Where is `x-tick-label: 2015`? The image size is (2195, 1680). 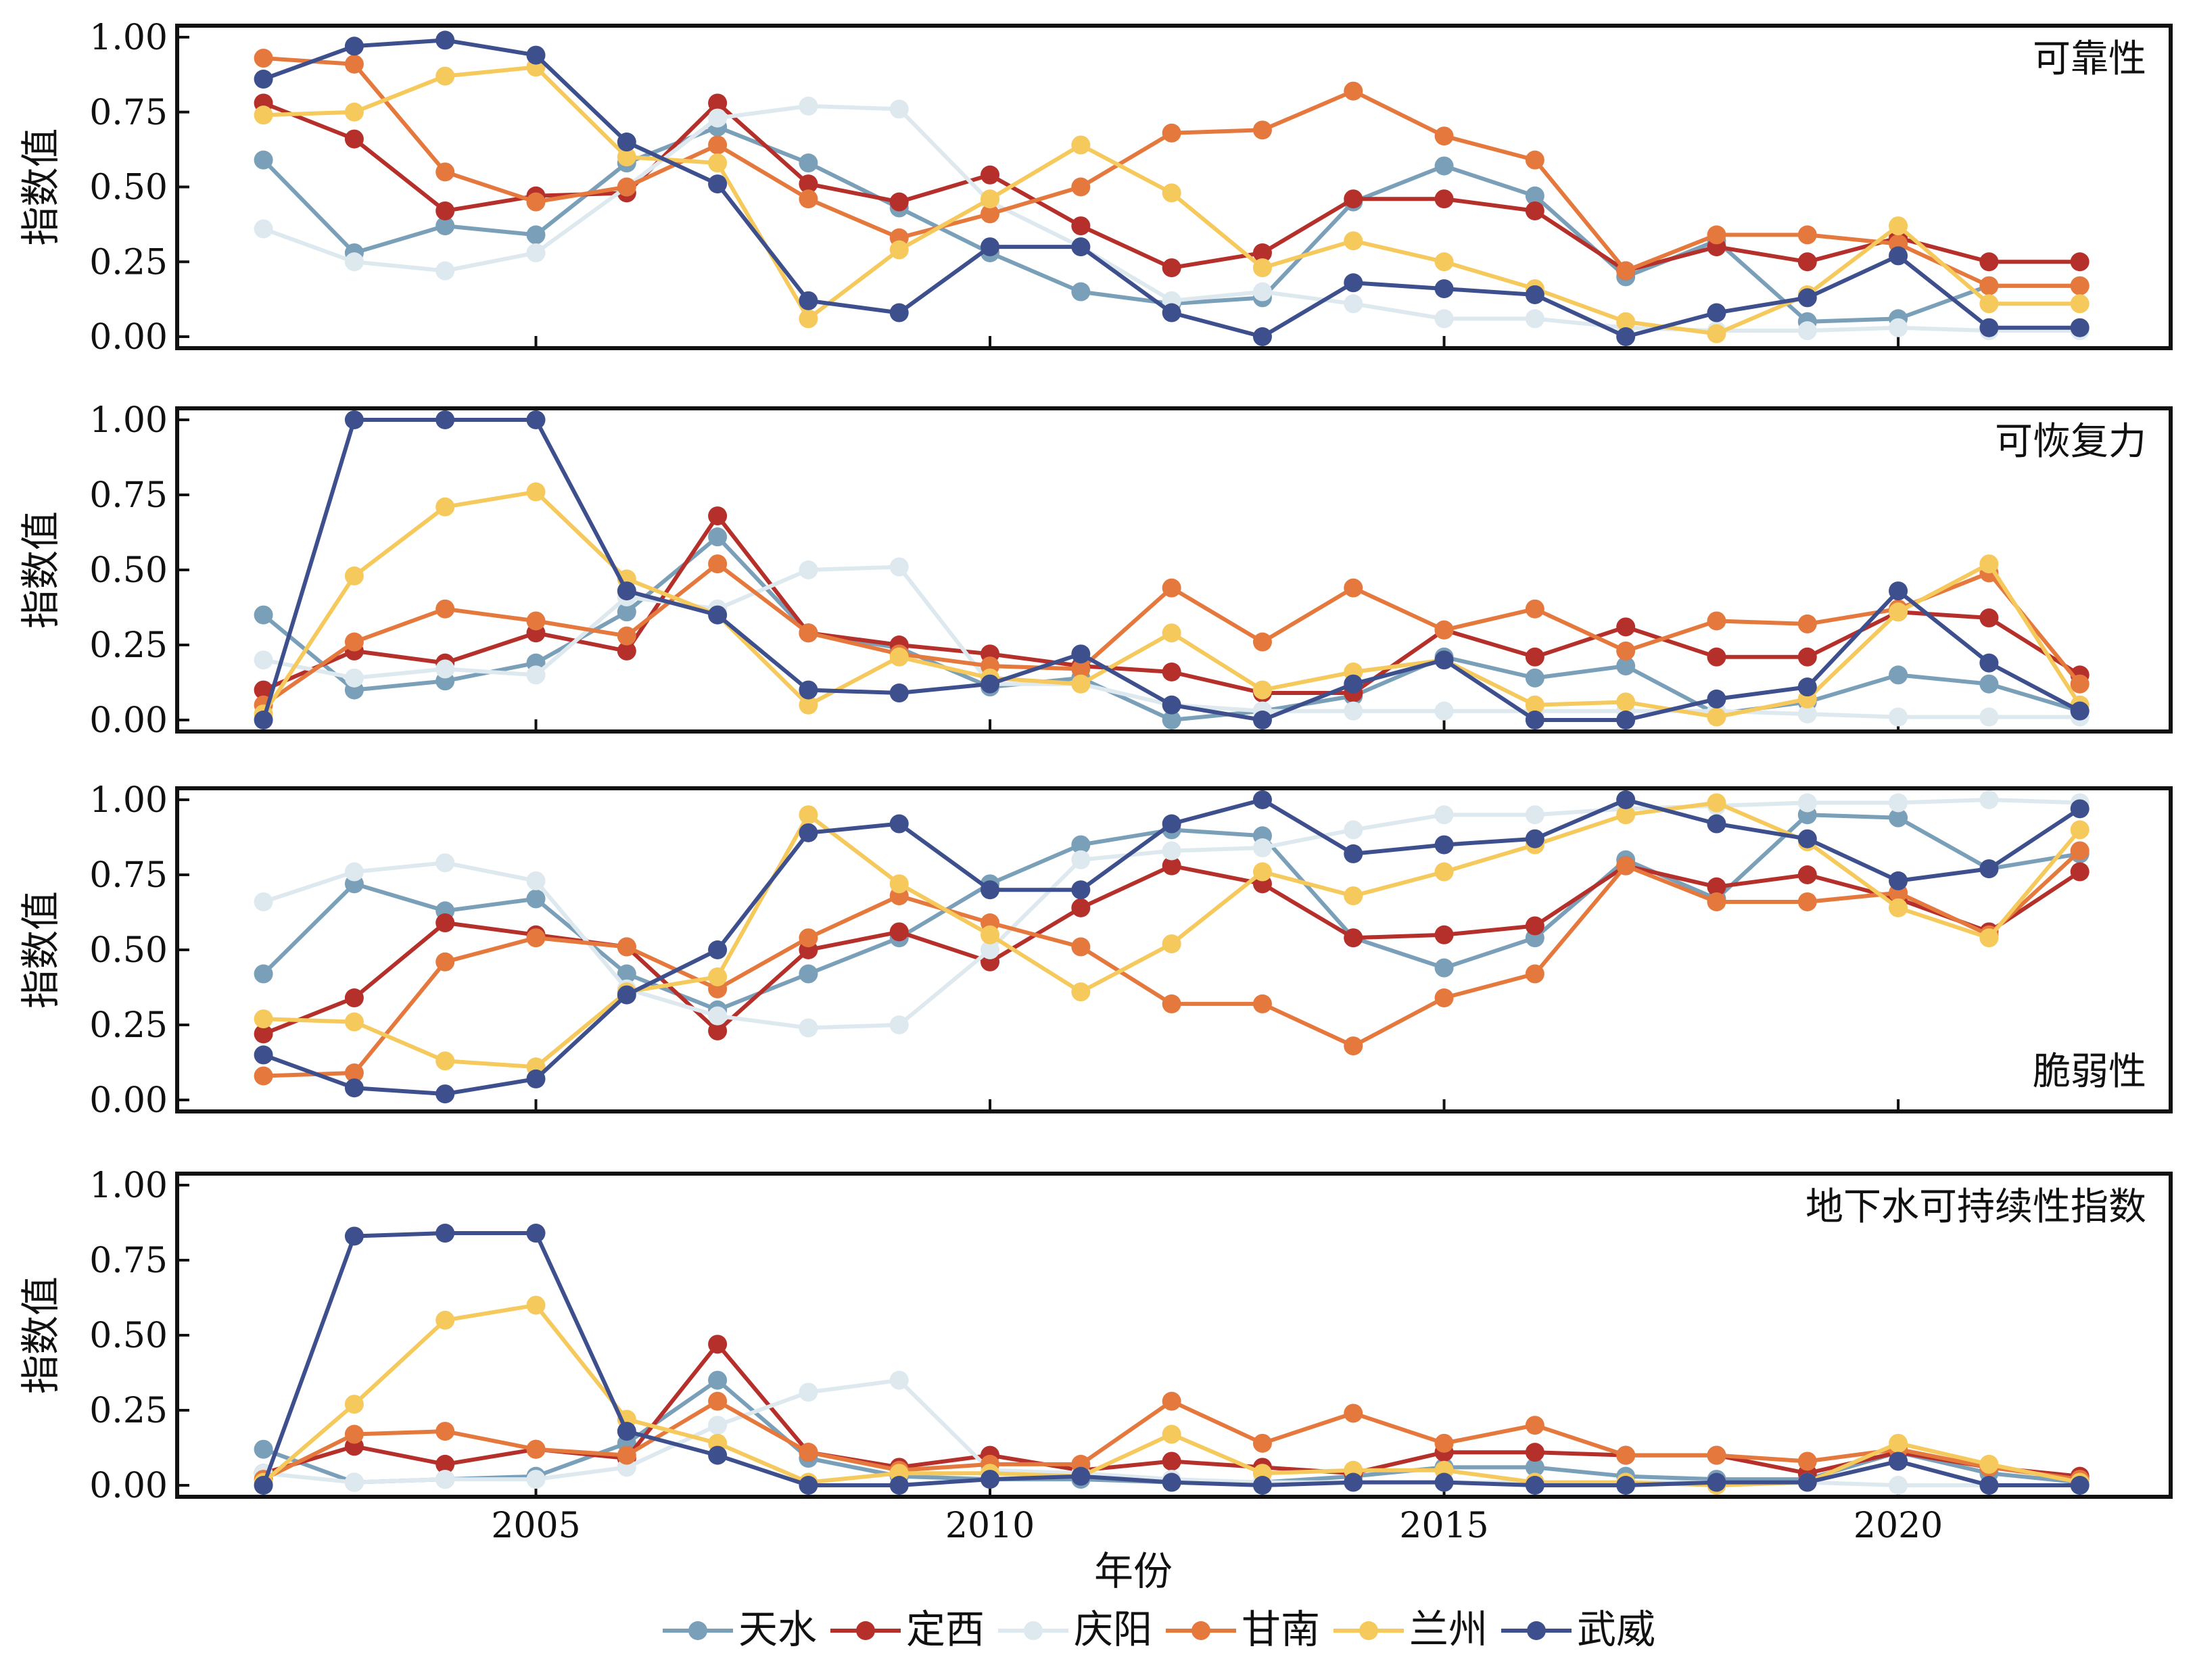 x-tick-label: 2015 is located at coordinates (1443, 1526).